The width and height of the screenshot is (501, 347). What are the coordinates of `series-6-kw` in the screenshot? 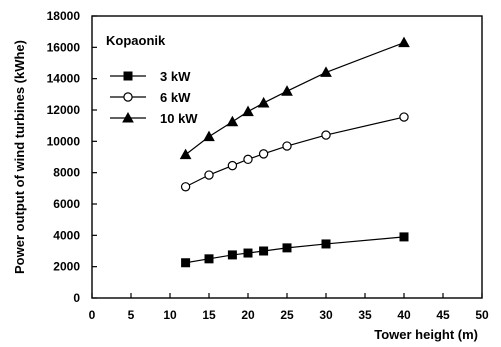 It's located at (294, 152).